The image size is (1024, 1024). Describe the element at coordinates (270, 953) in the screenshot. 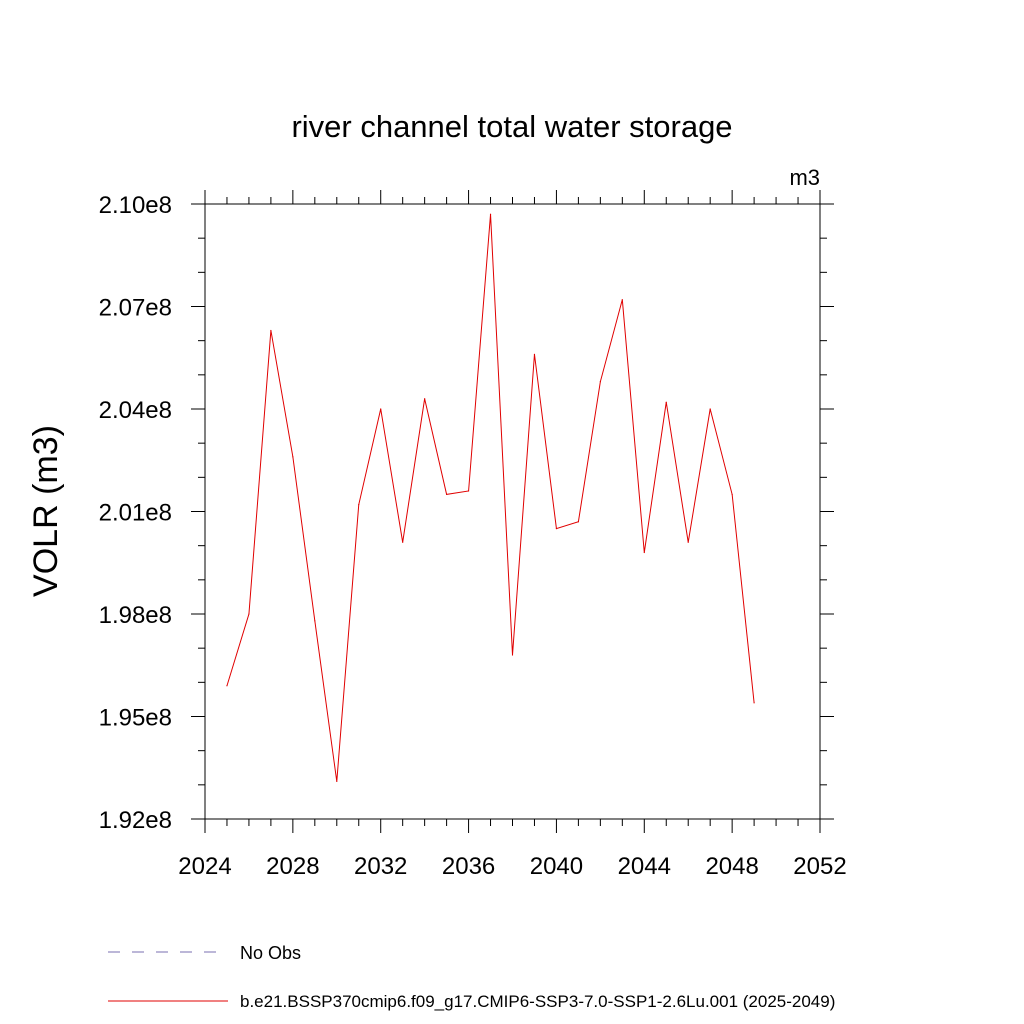

I see `legend-label-no-obs: No Obs` at that location.